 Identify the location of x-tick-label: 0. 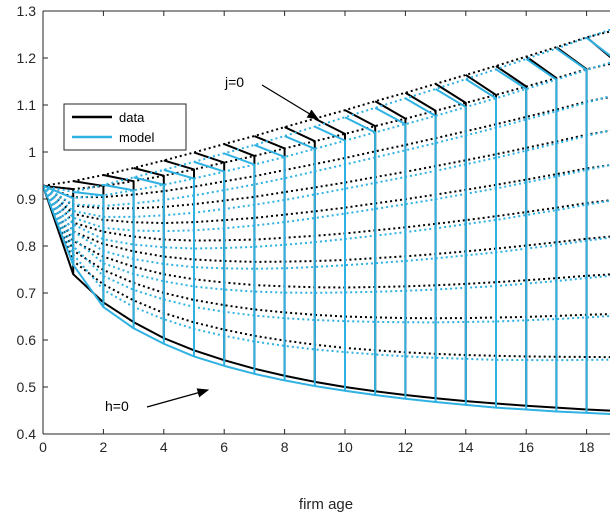
(43, 447).